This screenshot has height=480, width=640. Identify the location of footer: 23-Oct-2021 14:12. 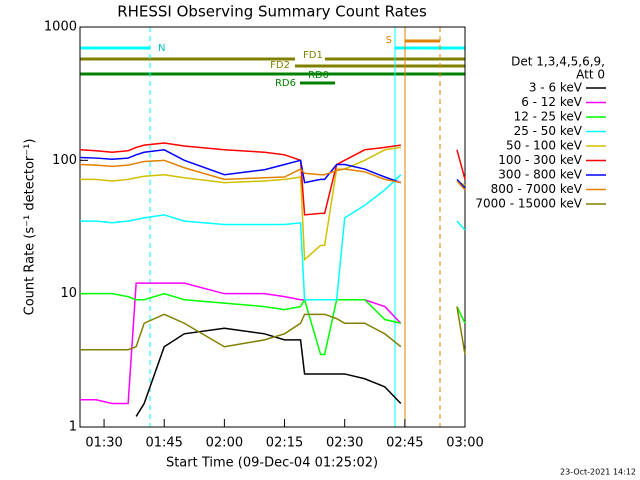
(598, 472).